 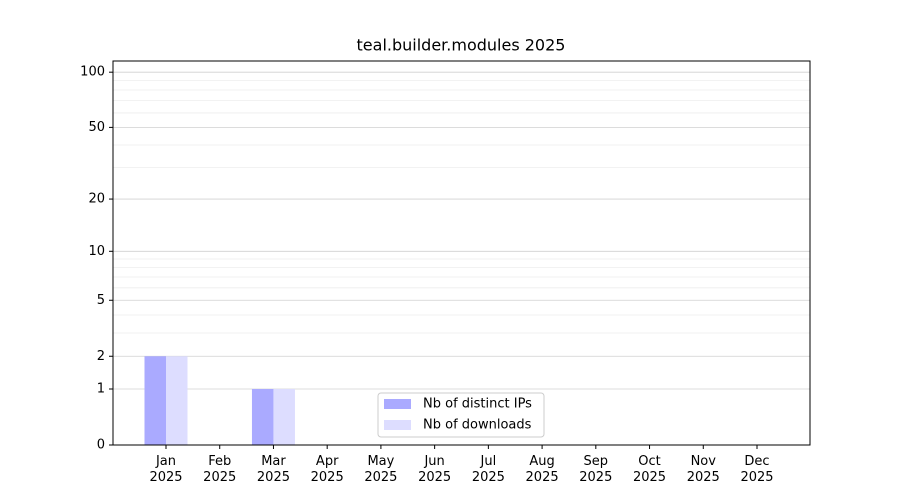 What do you see at coordinates (101, 356) in the screenshot?
I see `y-tick-label: 2` at bounding box center [101, 356].